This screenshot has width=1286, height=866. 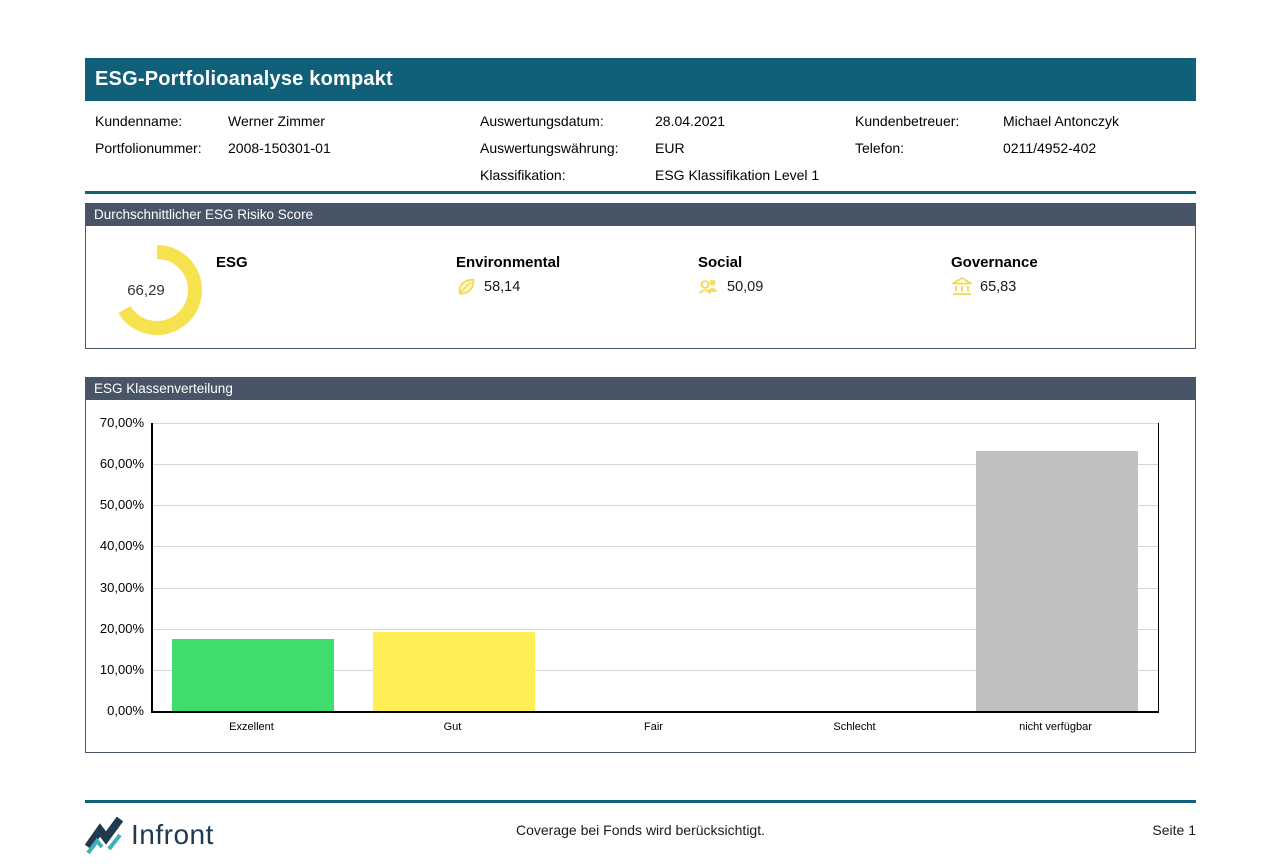 What do you see at coordinates (670, 148) in the screenshot?
I see `info-value: EUR` at bounding box center [670, 148].